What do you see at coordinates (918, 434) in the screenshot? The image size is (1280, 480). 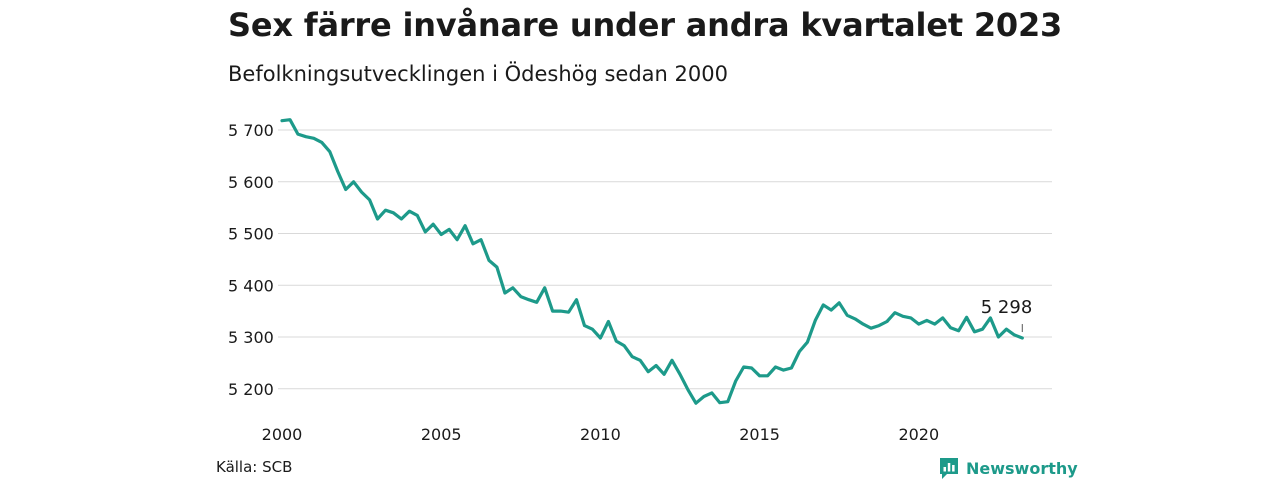 I see `x-tick-label: 2020` at bounding box center [918, 434].